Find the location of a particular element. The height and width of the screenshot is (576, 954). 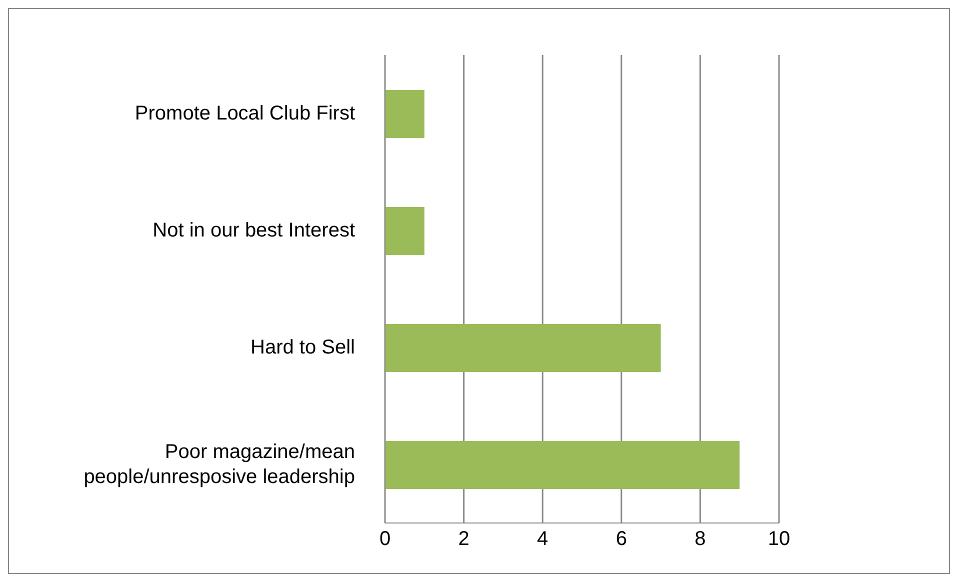

x-tick-label: 6 is located at coordinates (621, 539).